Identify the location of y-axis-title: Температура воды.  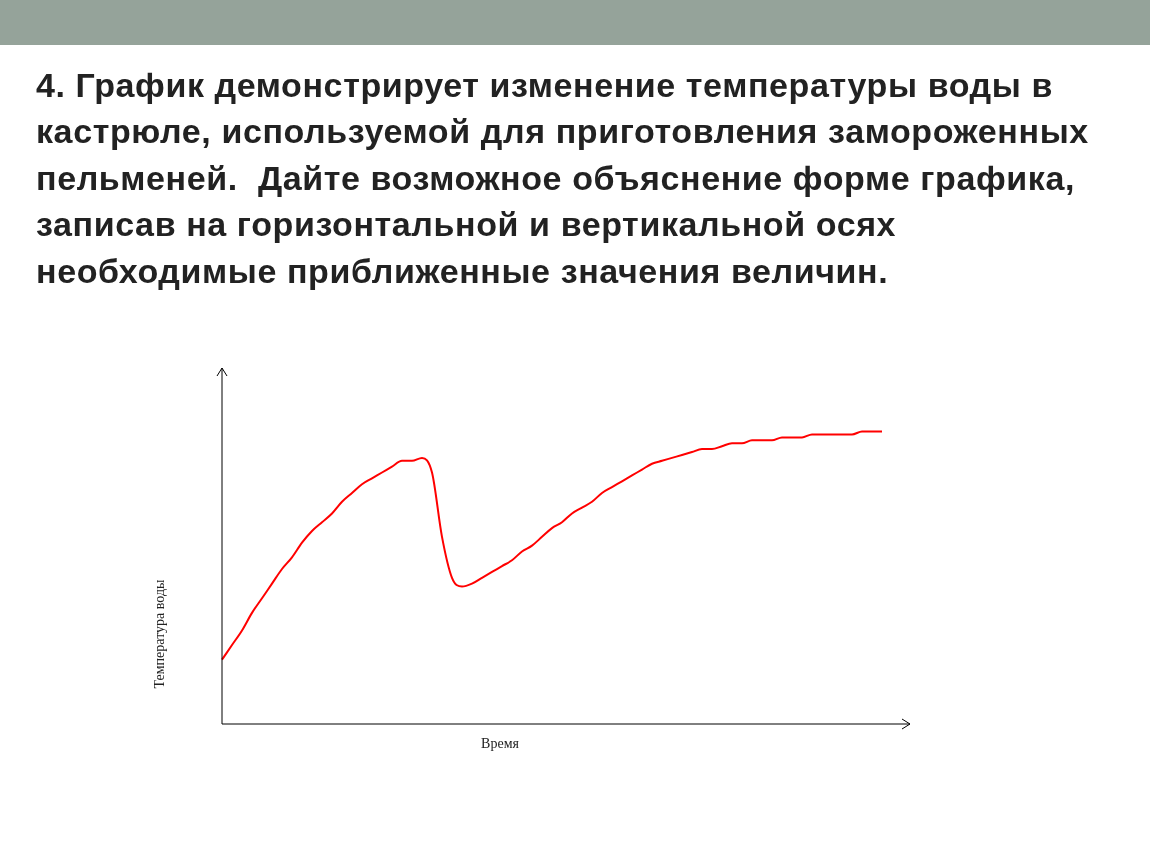
(159, 633).